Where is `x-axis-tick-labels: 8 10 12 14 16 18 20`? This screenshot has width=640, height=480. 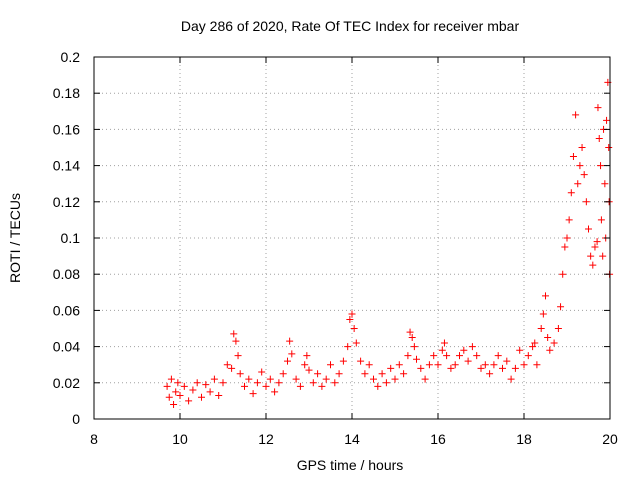
x-axis-tick-labels: 8 10 12 14 16 18 20 is located at coordinates (354, 439).